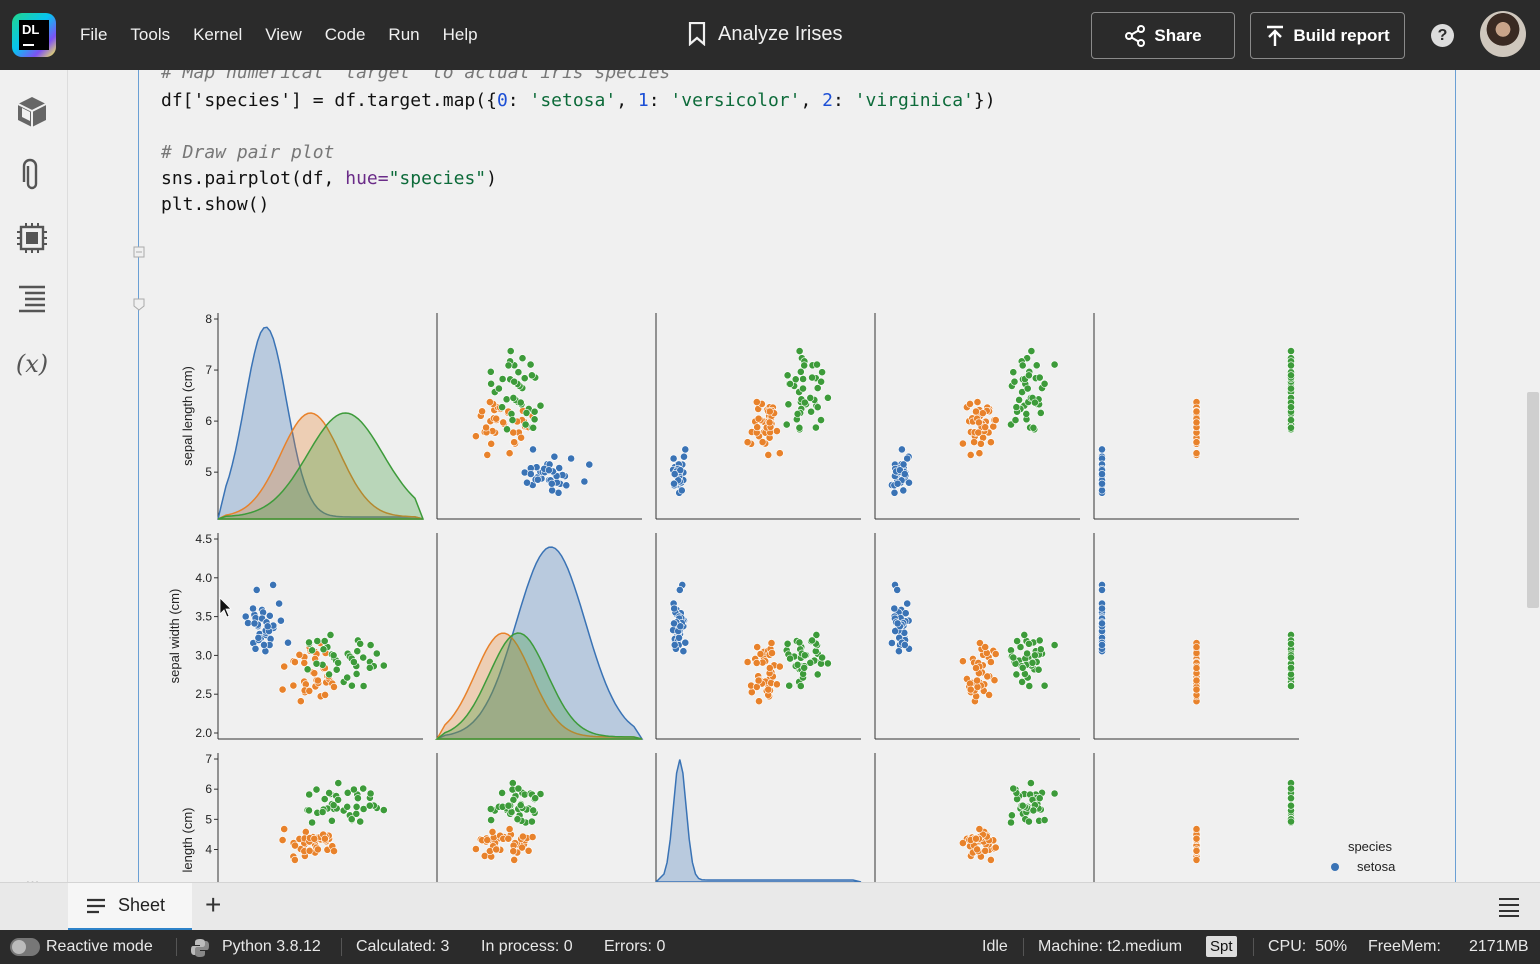 Image resolution: width=1540 pixels, height=964 pixels. Describe the element at coordinates (1533, 500) in the screenshot. I see `vertical-scrollbar` at that location.